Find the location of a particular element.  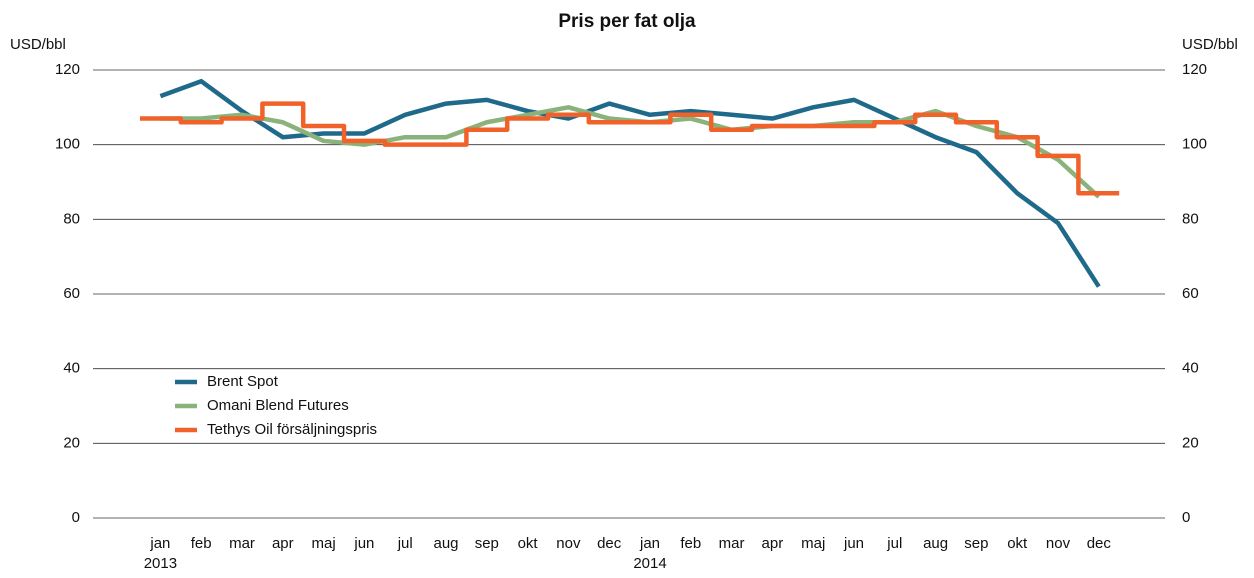

legend-label: Tethys Oil försäljningspris is located at coordinates (292, 429).